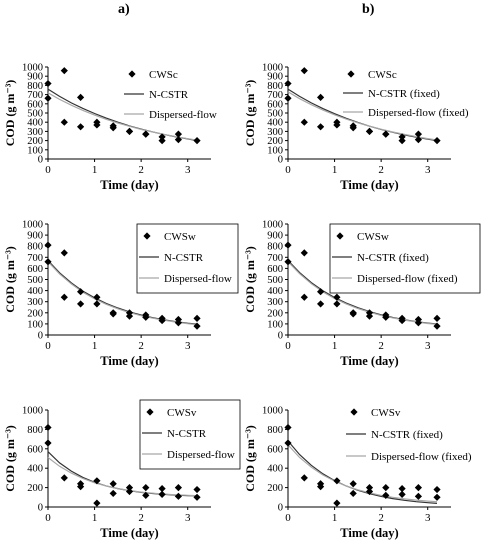 Image resolution: width=487 pixels, height=550 pixels. I want to click on y-tick-label: 300, so click(35, 132).